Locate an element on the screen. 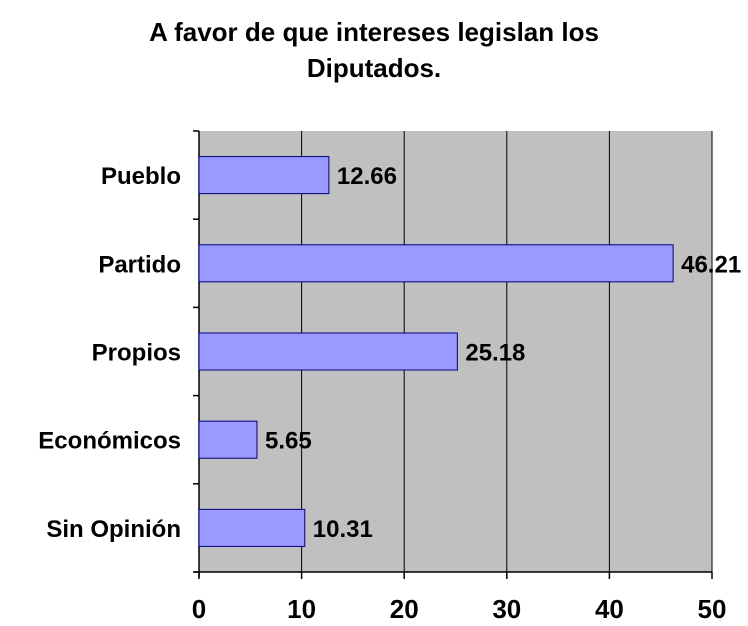 The height and width of the screenshot is (626, 748). bar-value-label: 10.31 is located at coordinates (343, 529).